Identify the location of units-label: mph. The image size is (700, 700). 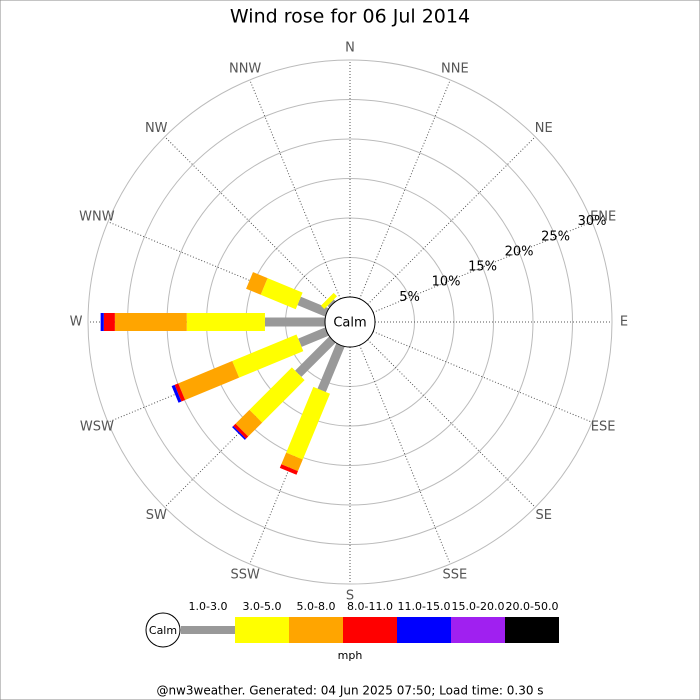
(350, 655).